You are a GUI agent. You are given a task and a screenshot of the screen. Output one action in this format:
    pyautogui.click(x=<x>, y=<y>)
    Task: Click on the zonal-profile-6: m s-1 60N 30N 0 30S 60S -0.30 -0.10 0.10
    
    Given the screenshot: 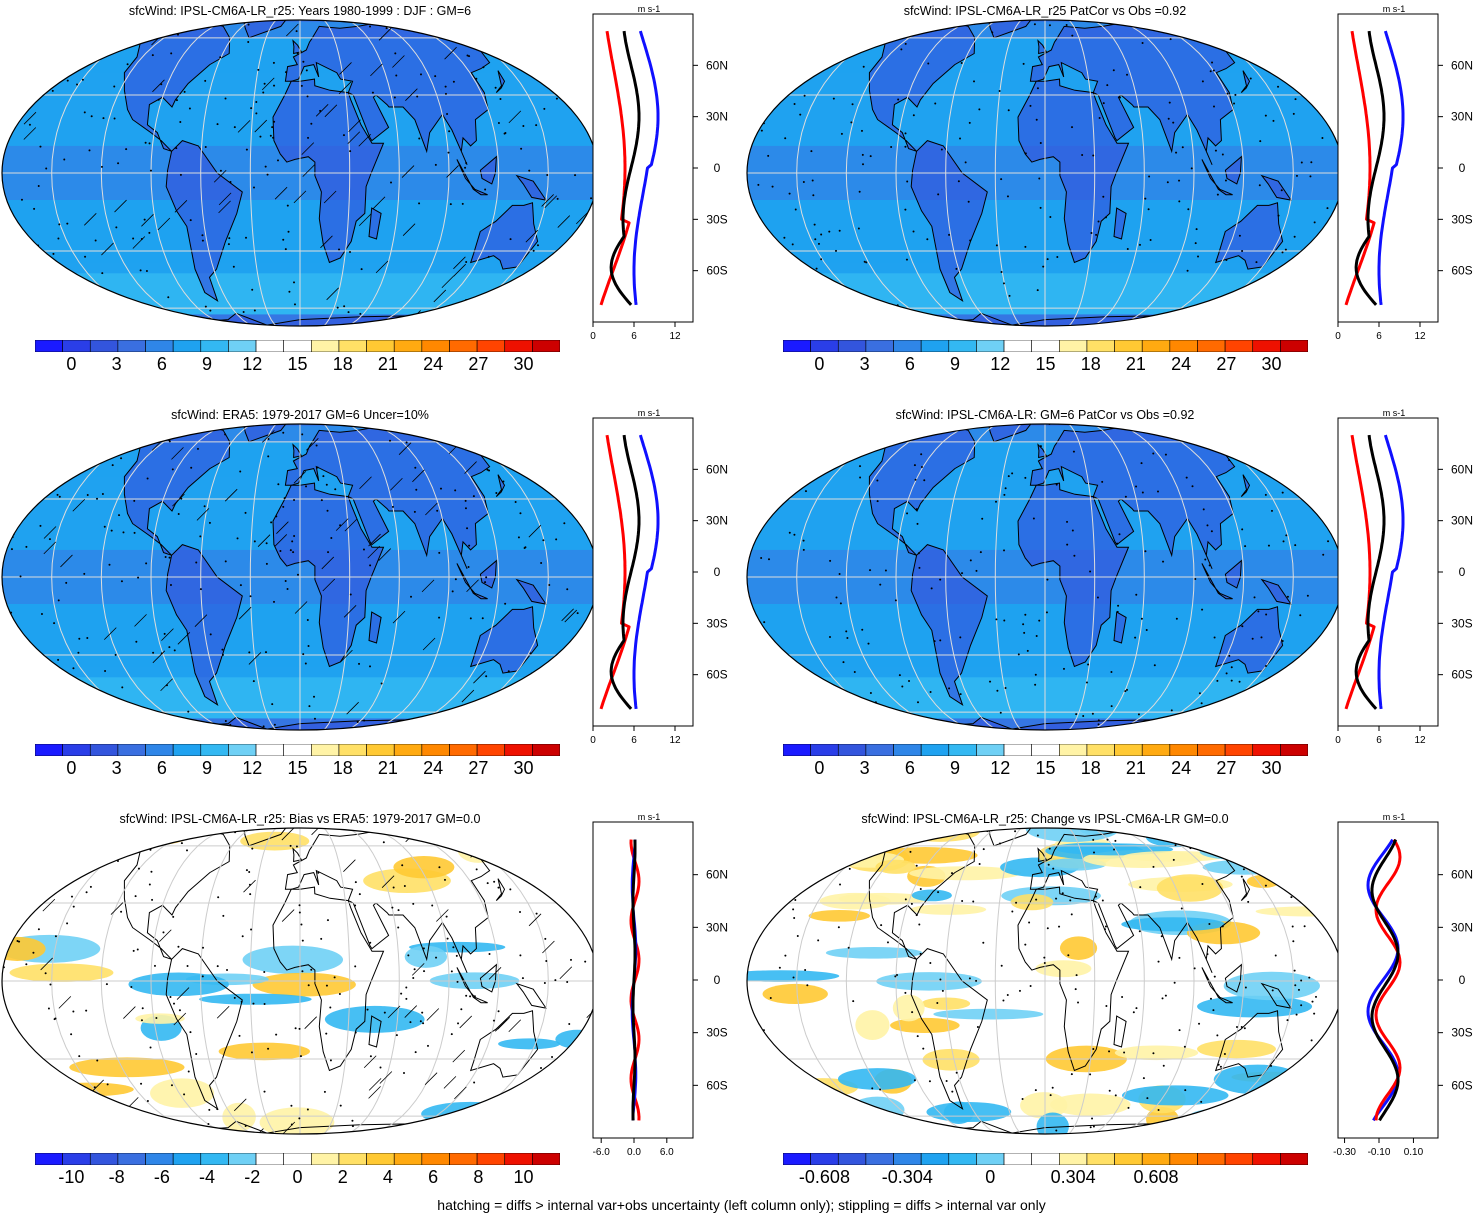 What is the action you would take?
    pyautogui.click(x=1403, y=985)
    